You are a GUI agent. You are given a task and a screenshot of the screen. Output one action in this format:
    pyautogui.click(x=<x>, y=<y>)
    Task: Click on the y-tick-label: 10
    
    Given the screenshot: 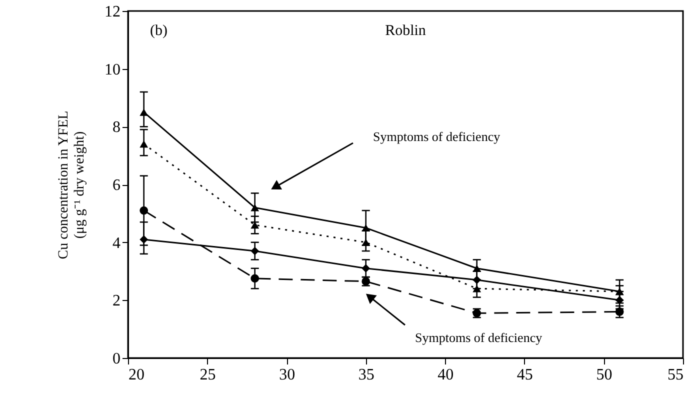 What is the action you would take?
    pyautogui.click(x=112, y=69)
    